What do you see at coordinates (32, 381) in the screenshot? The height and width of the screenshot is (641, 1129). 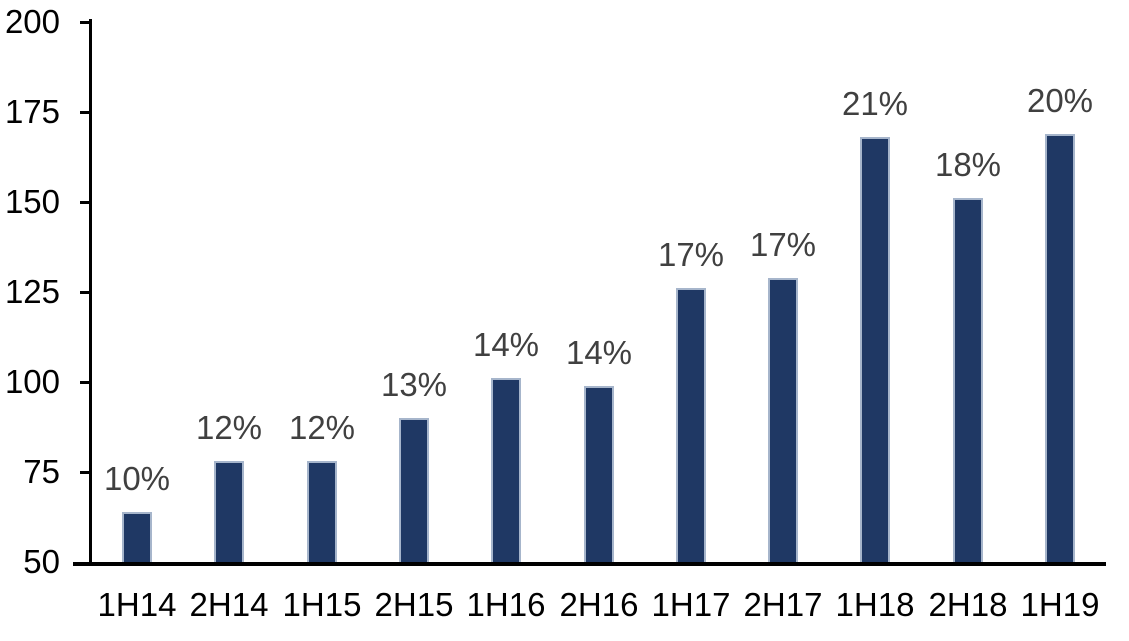 I see `y-axis-tick-label: 100` at bounding box center [32, 381].